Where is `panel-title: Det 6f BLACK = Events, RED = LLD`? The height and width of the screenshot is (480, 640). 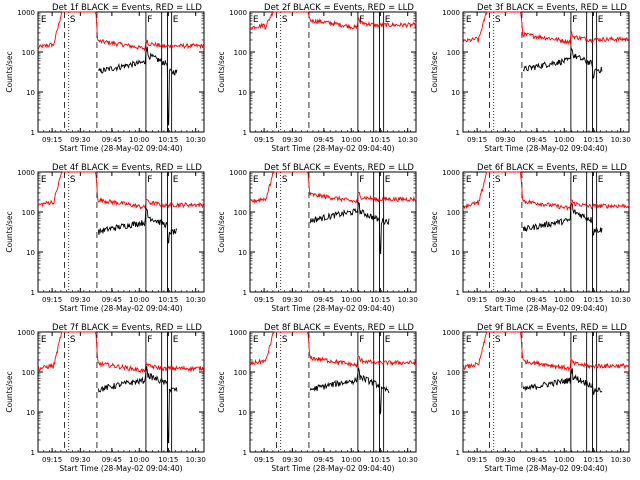
panel-title: Det 6f BLACK = Events, RED = LLD is located at coordinates (552, 168).